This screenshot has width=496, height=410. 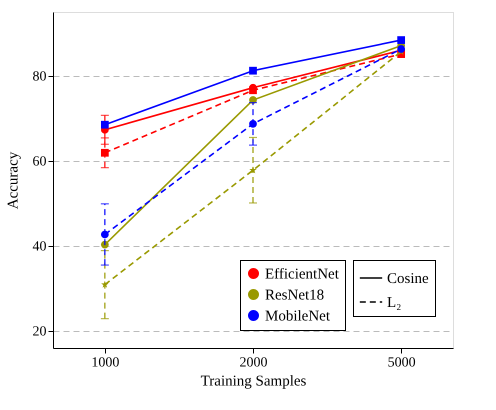 What do you see at coordinates (14, 180) in the screenshot?
I see `y-axis-title: Accuracy` at bounding box center [14, 180].